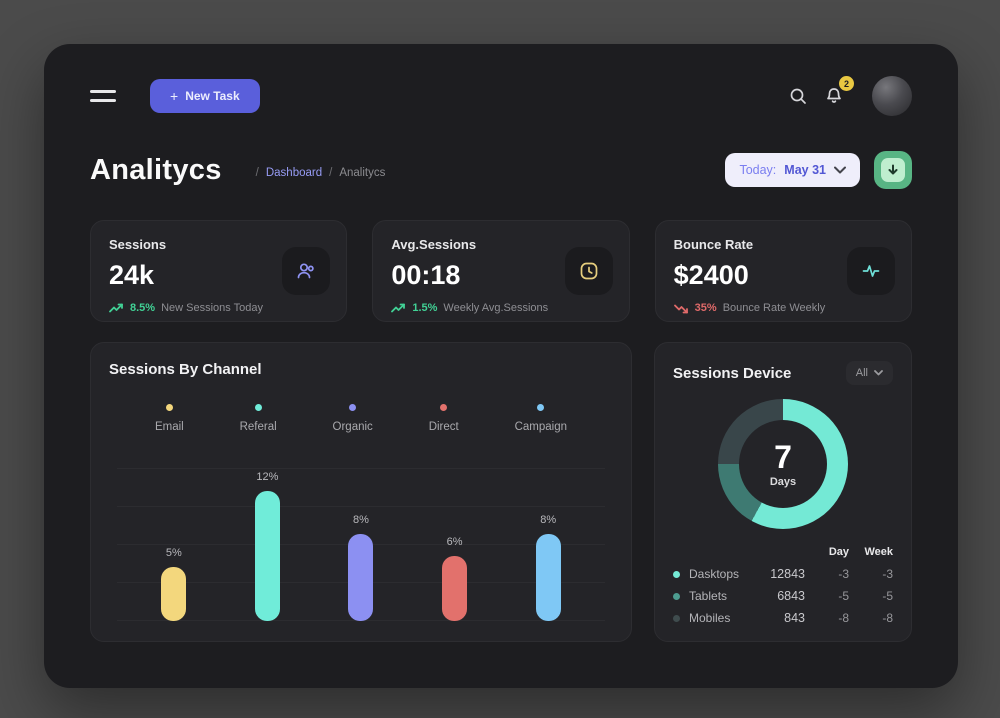  I want to click on device-value: 843, so click(794, 618).